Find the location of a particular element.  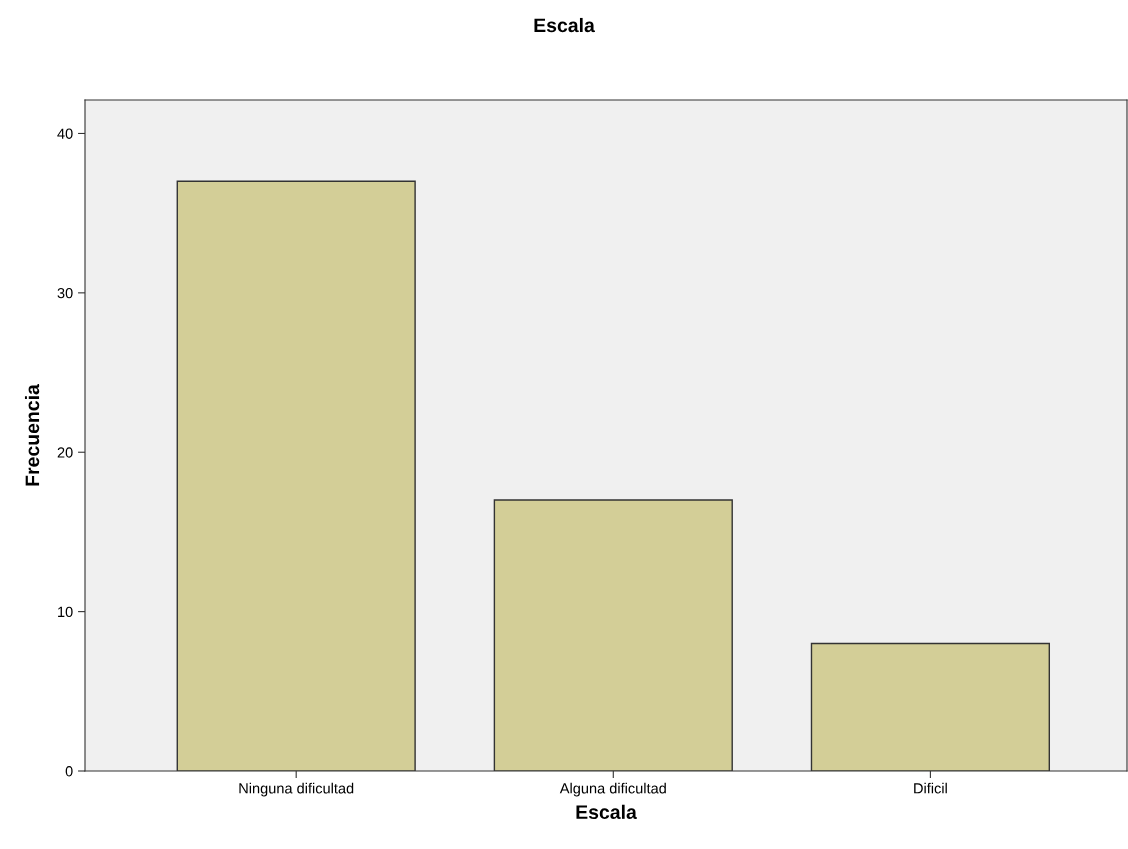

chart-title: Escala is located at coordinates (564, 25).